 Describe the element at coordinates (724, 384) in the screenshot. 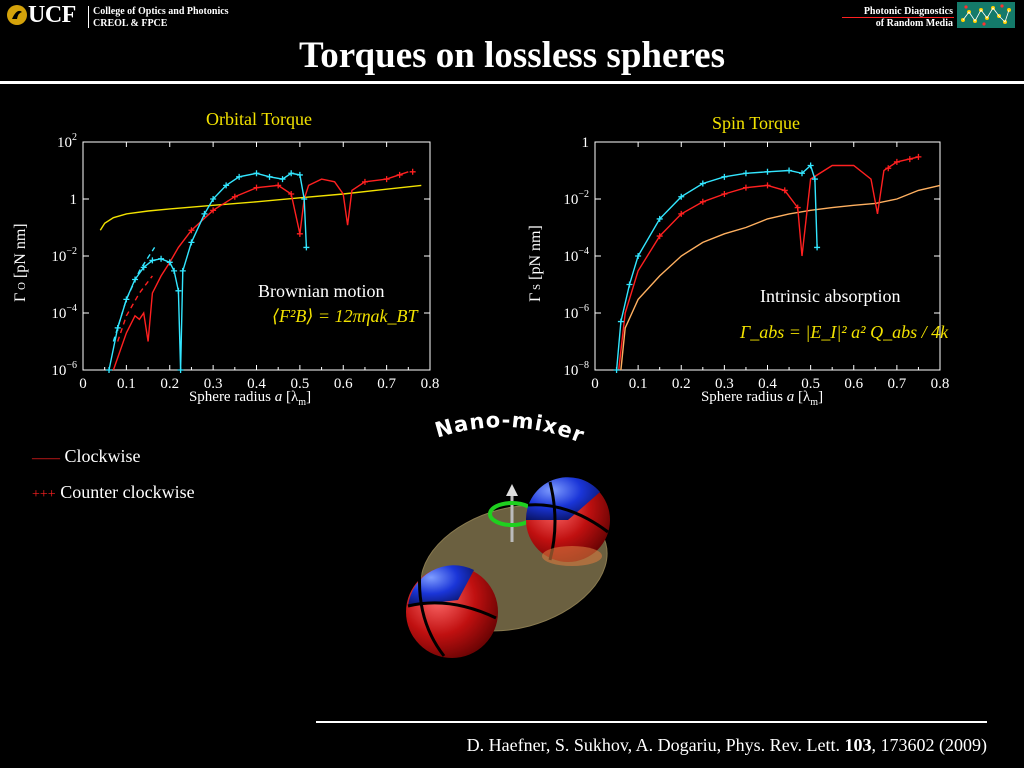

I see `spin-xtick-label: 0.3` at that location.